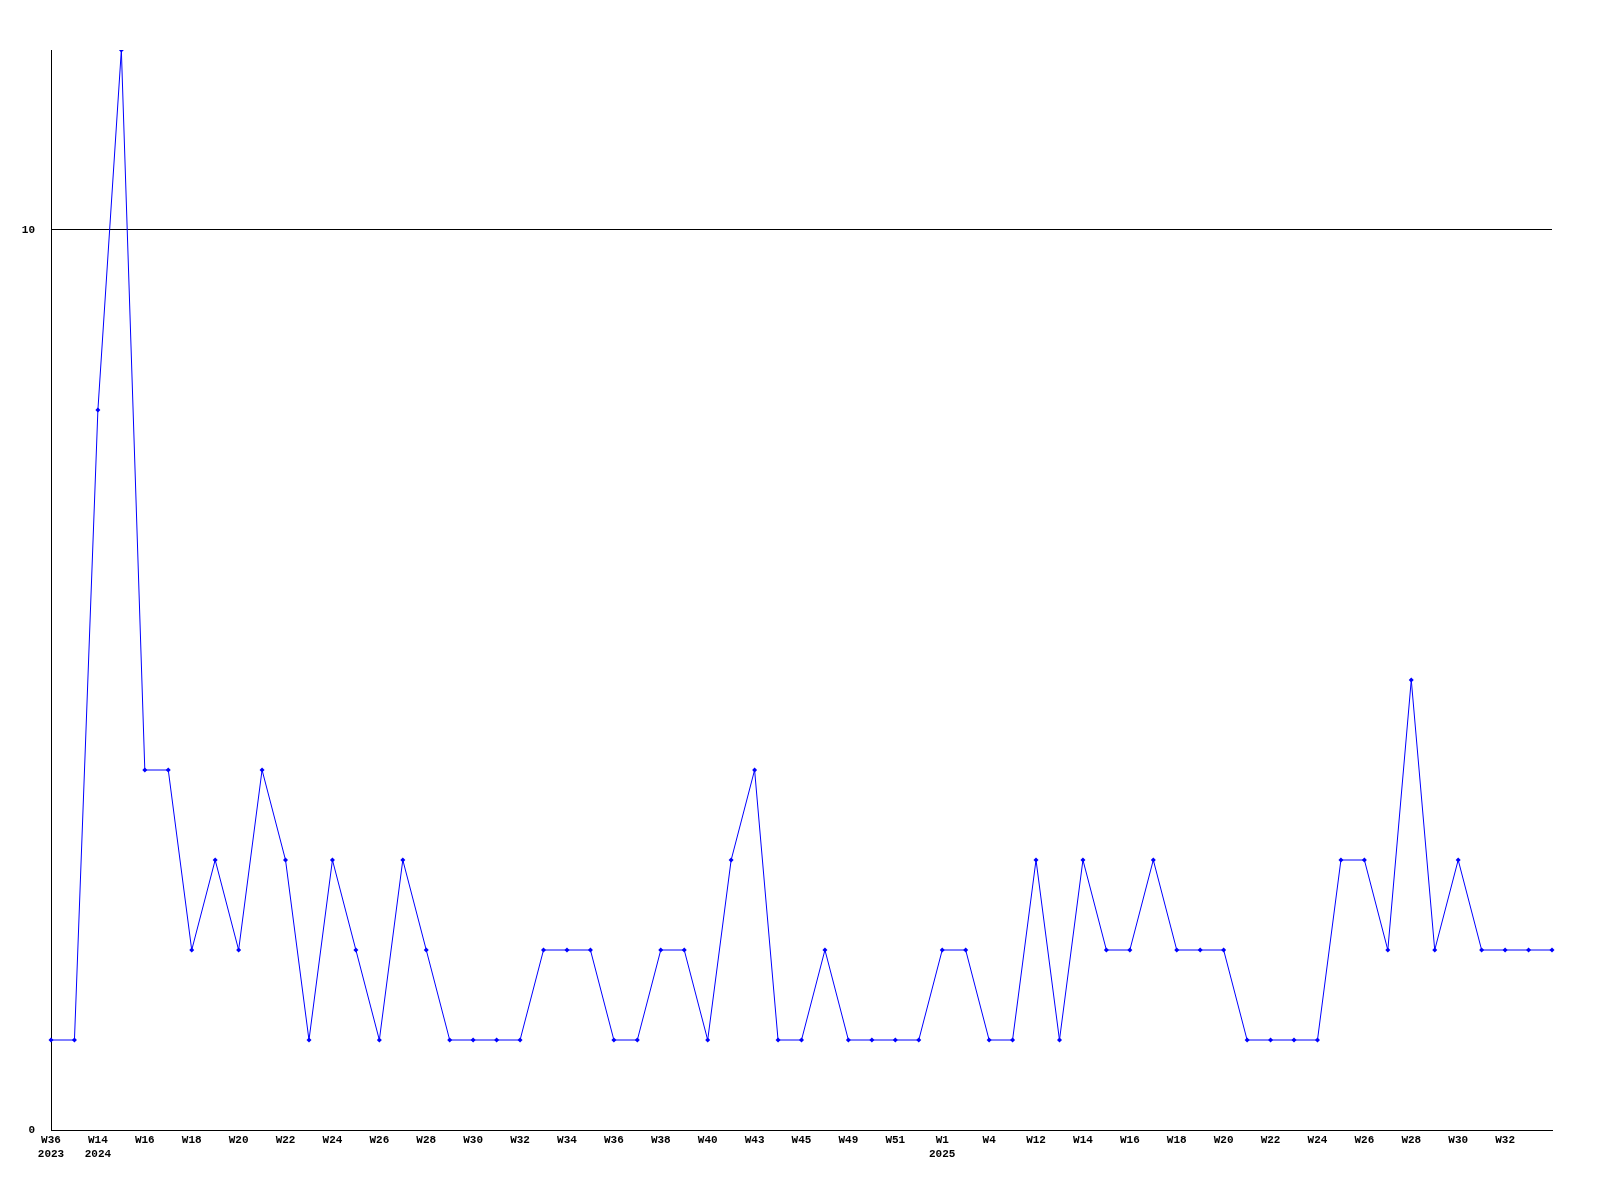  Describe the element at coordinates (51, 1147) in the screenshot. I see `x-tick-label: W36 2023` at that location.